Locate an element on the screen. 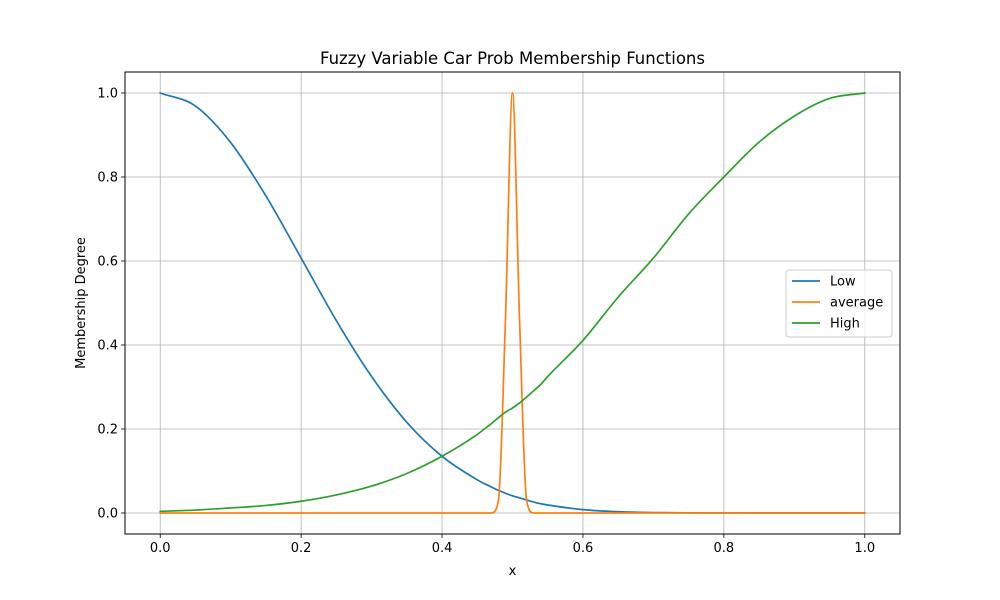 This screenshot has width=1000, height=600. x-tick-label: 0.0 is located at coordinates (160, 548).